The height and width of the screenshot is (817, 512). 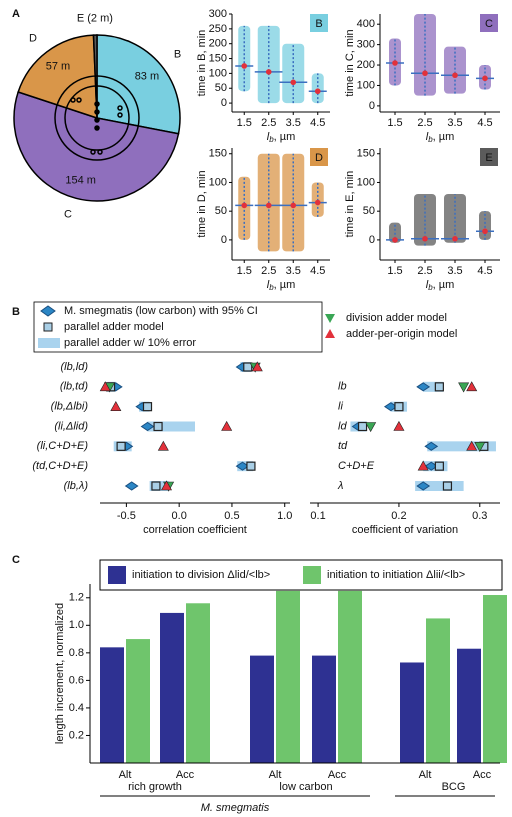 What do you see at coordinates (114, 327) in the screenshot?
I see `legend-label: parallel adder model` at bounding box center [114, 327].